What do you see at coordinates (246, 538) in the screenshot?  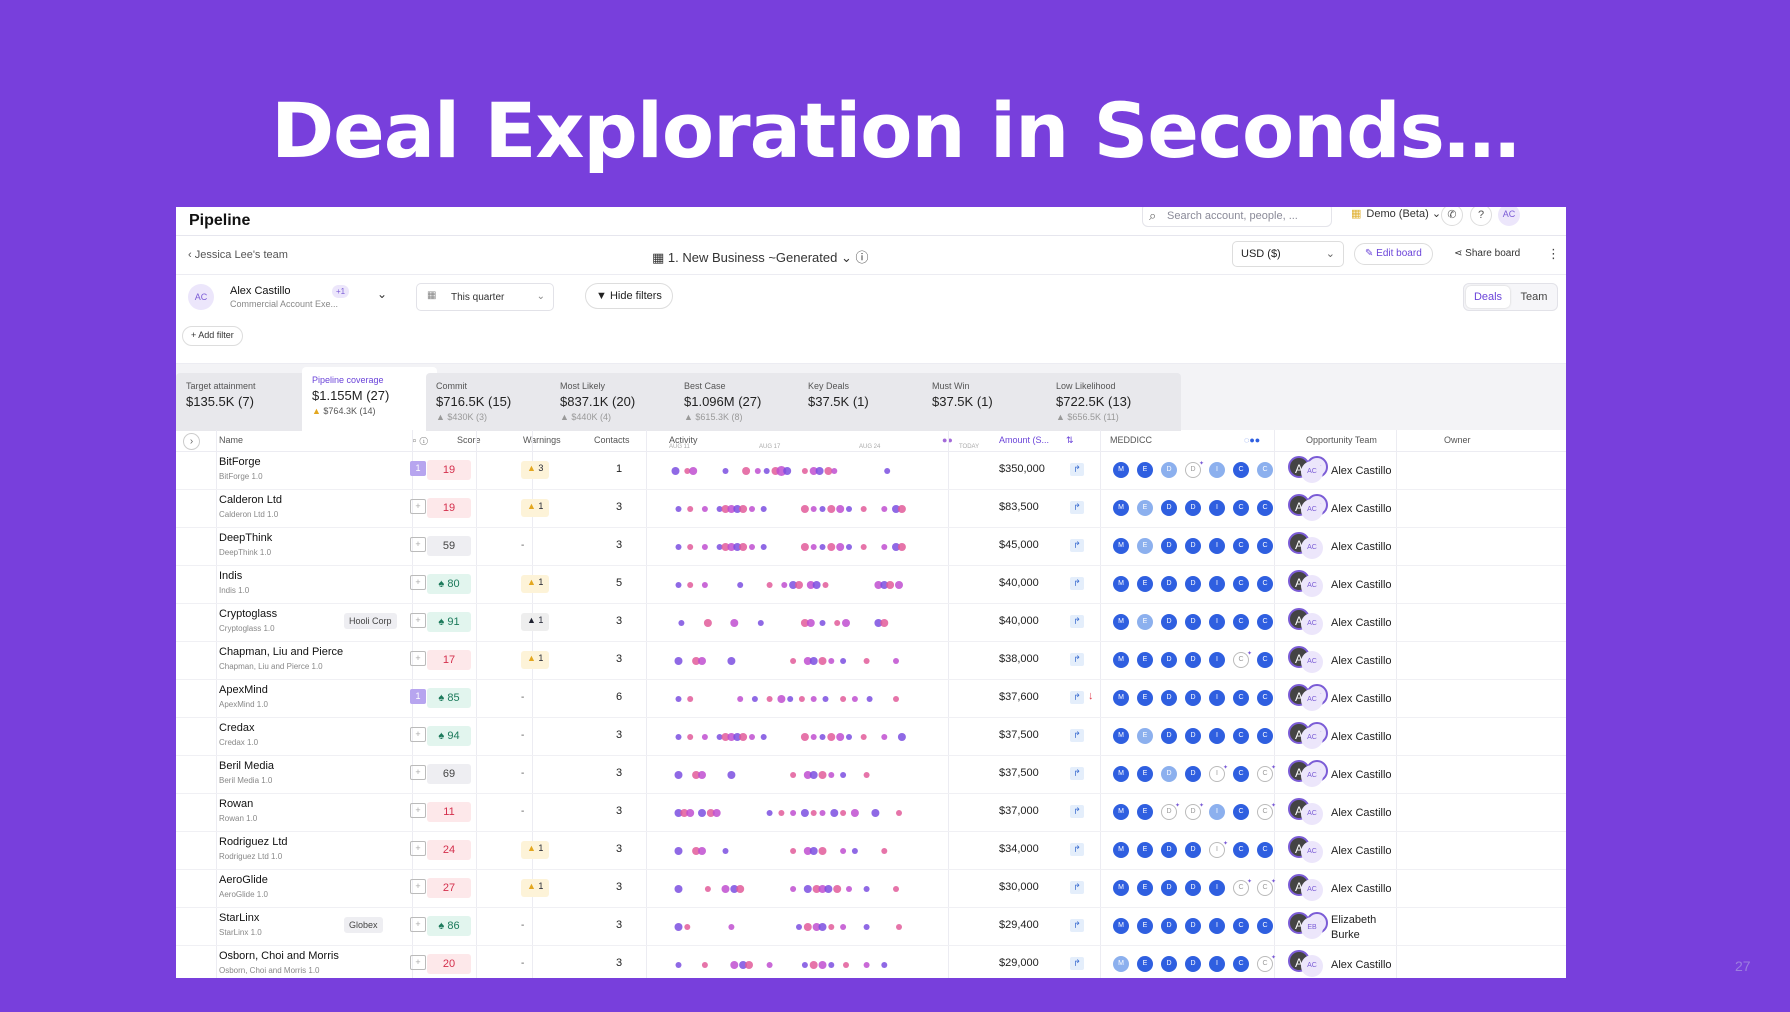 I see `deal-name: DeepThink` at bounding box center [246, 538].